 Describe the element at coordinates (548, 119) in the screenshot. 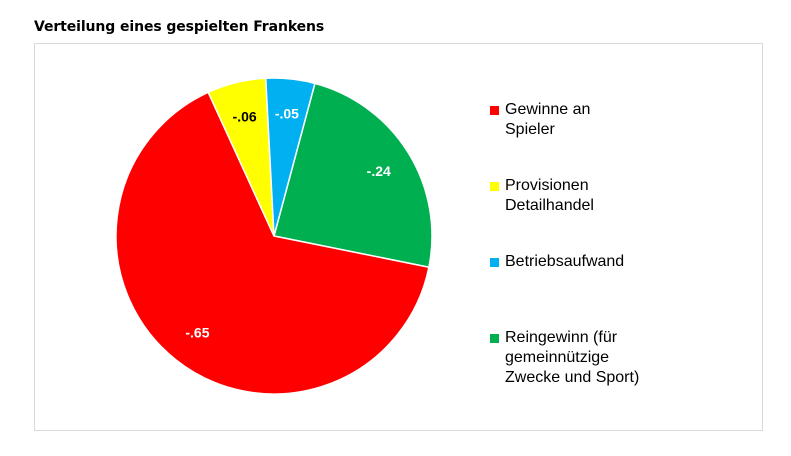

I see `legend-label: Gewinne an Spieler` at that location.